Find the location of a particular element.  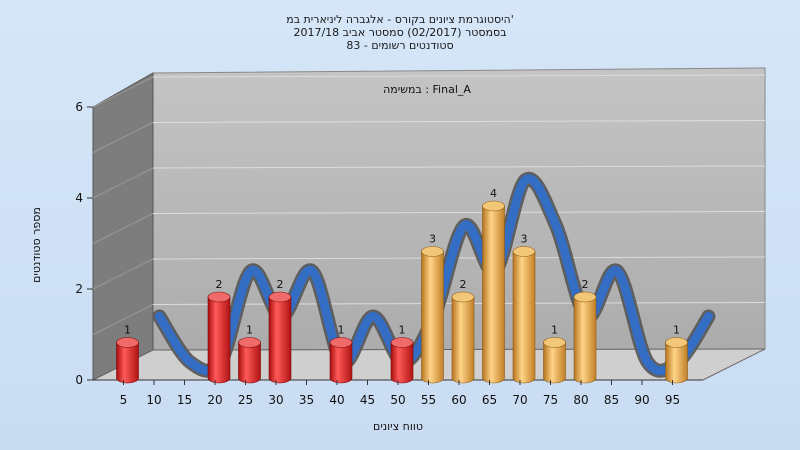

x-tick-label: 55 is located at coordinates (428, 400).